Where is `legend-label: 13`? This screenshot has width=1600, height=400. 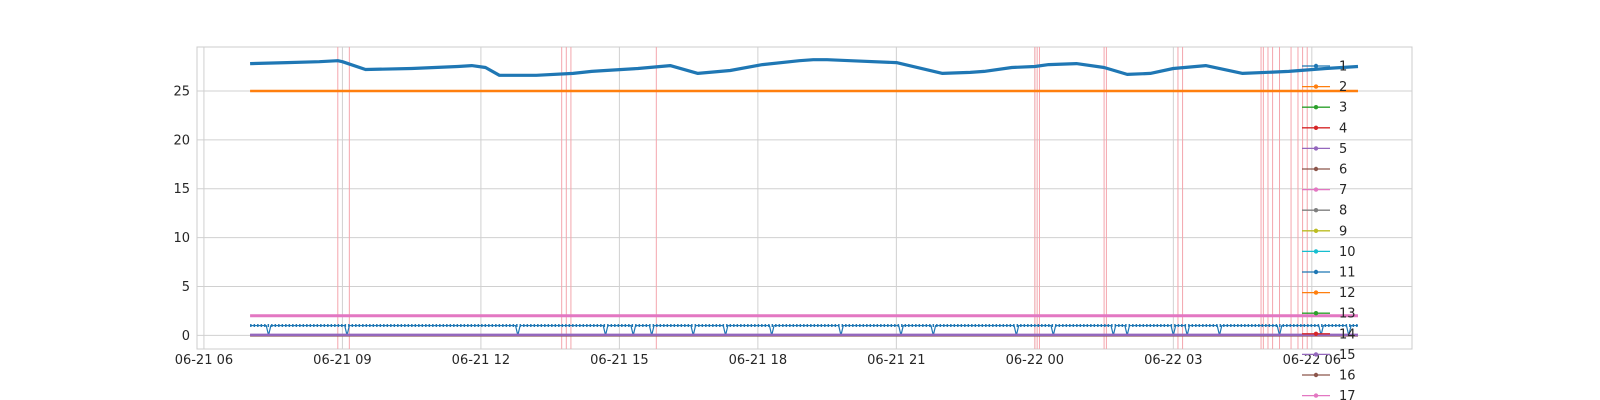
legend-label: 13 is located at coordinates (1347, 314).